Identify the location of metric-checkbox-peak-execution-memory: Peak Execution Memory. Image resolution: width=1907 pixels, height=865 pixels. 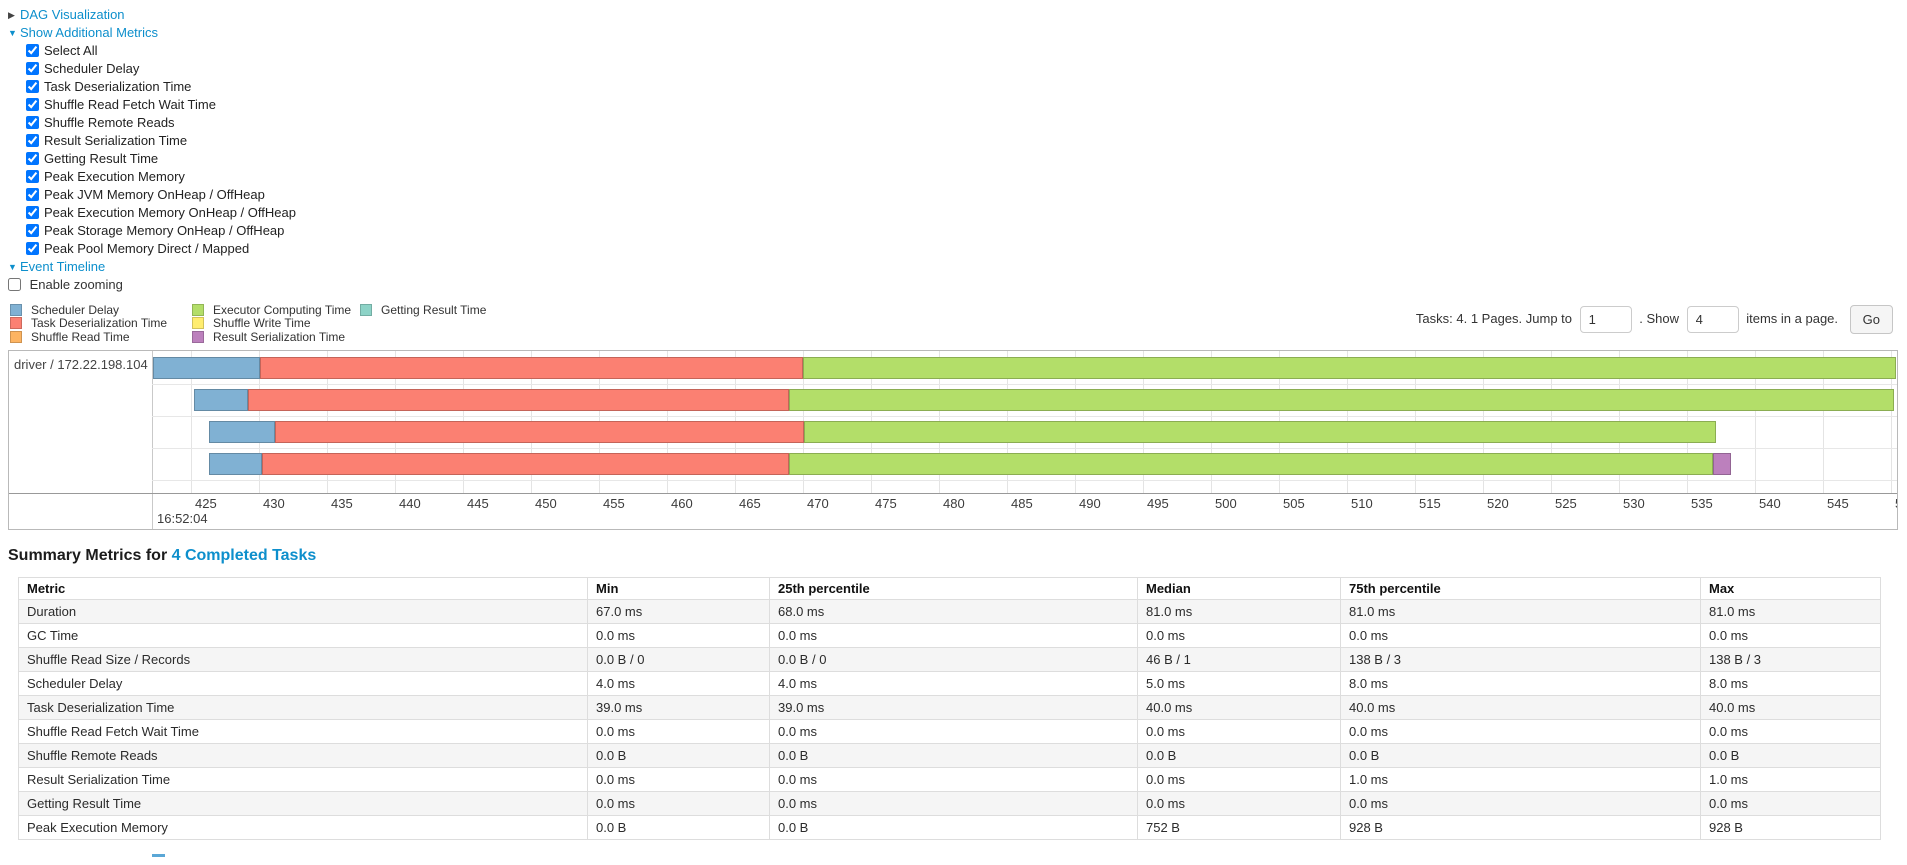
(962, 177).